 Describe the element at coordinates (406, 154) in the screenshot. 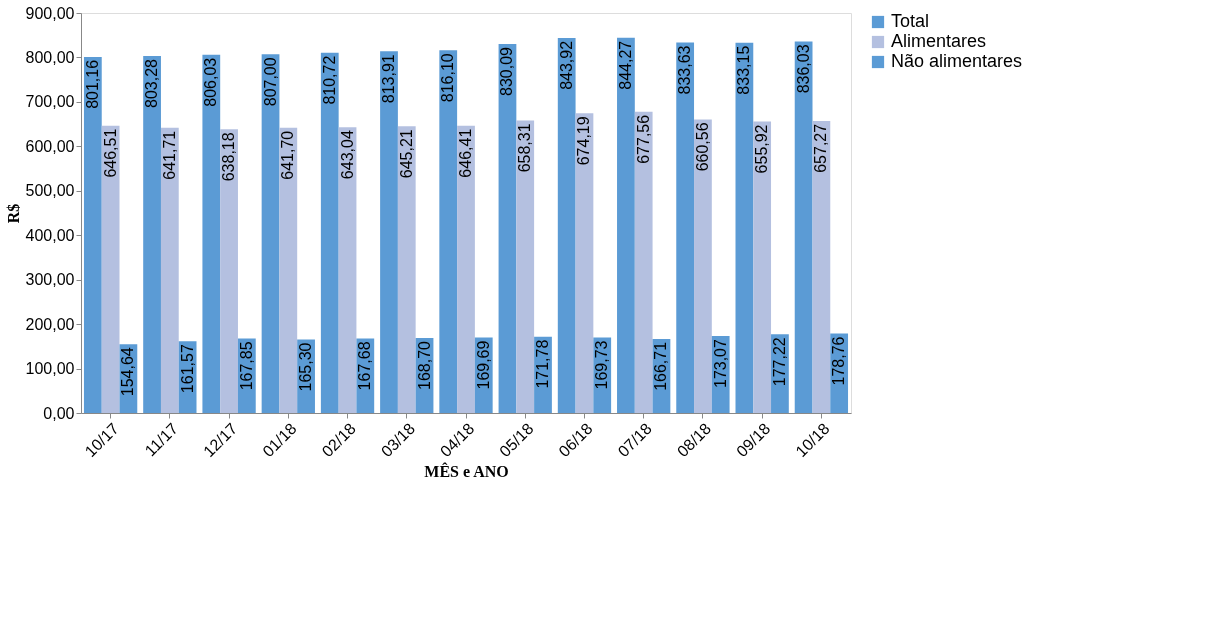

I see `data-label: 645,21` at that location.